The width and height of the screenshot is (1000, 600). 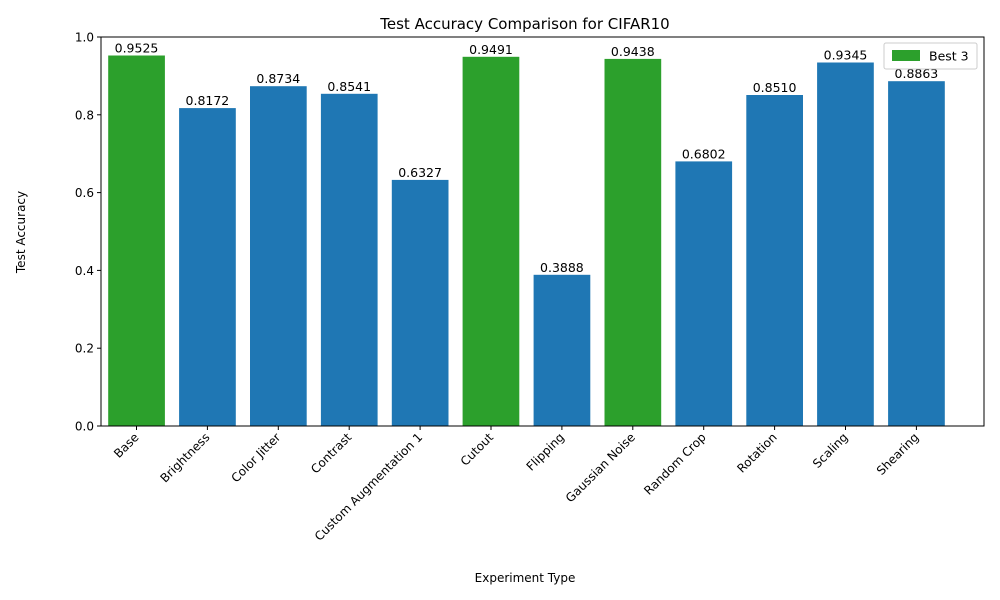 I want to click on x-tick-label: Color Jitter, so click(x=255, y=457).